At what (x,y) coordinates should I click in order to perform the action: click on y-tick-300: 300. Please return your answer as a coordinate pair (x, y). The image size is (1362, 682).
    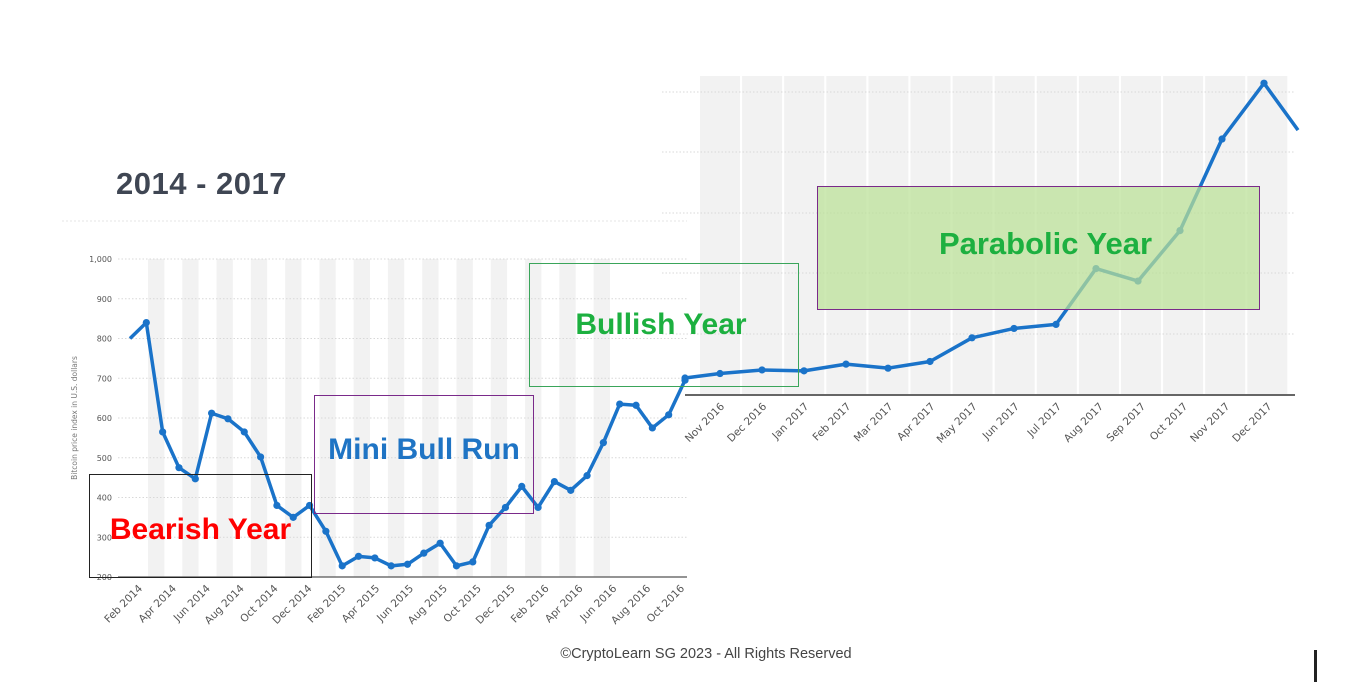
    Looking at the image, I should click on (104, 537).